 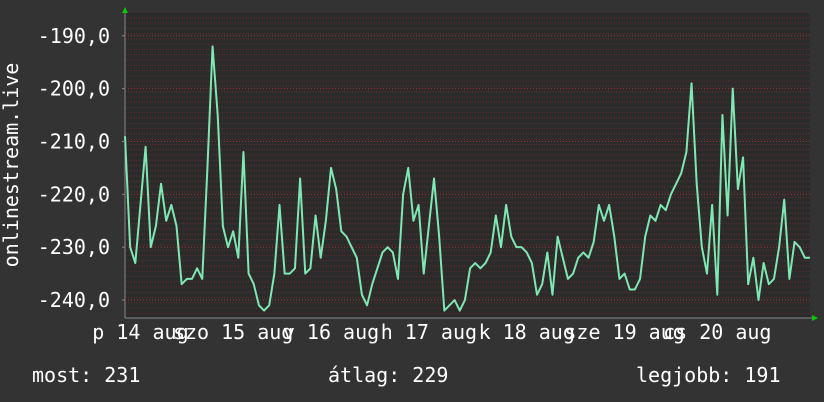 I want to click on x-arrow, so click(x=815, y=318).